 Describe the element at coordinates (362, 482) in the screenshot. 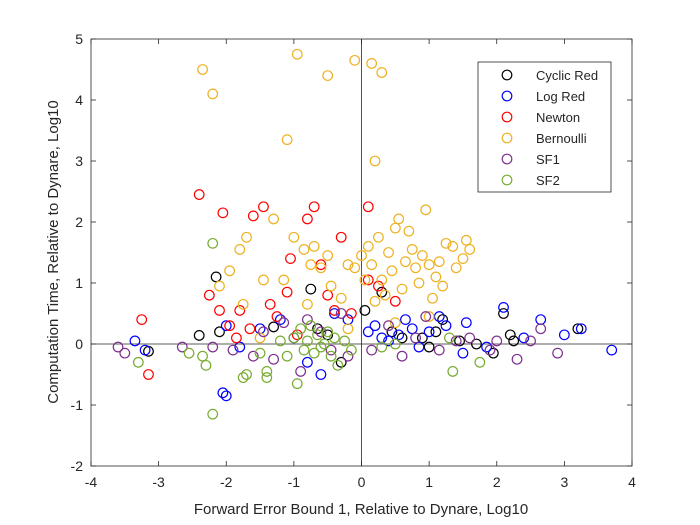

I see `x-tick-label: 0` at that location.